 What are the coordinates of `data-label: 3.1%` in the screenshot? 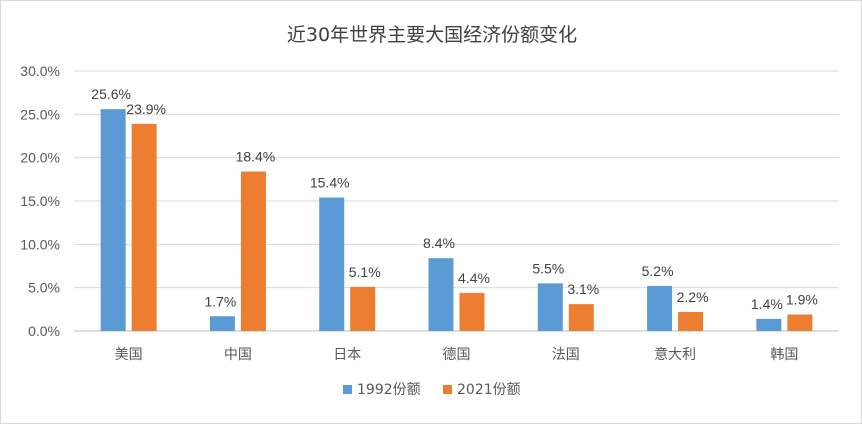 It's located at (583, 289).